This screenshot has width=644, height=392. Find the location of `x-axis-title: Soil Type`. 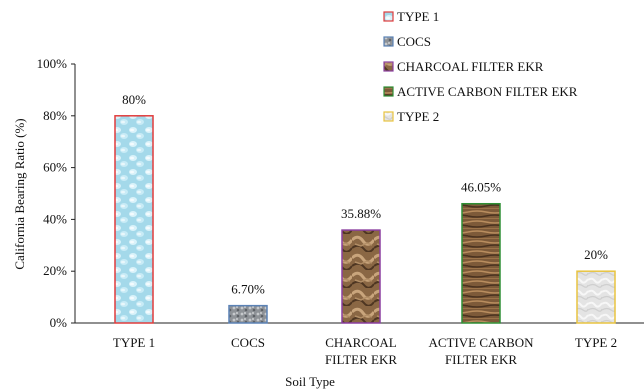

x-axis-title: Soil Type is located at coordinates (310, 381).